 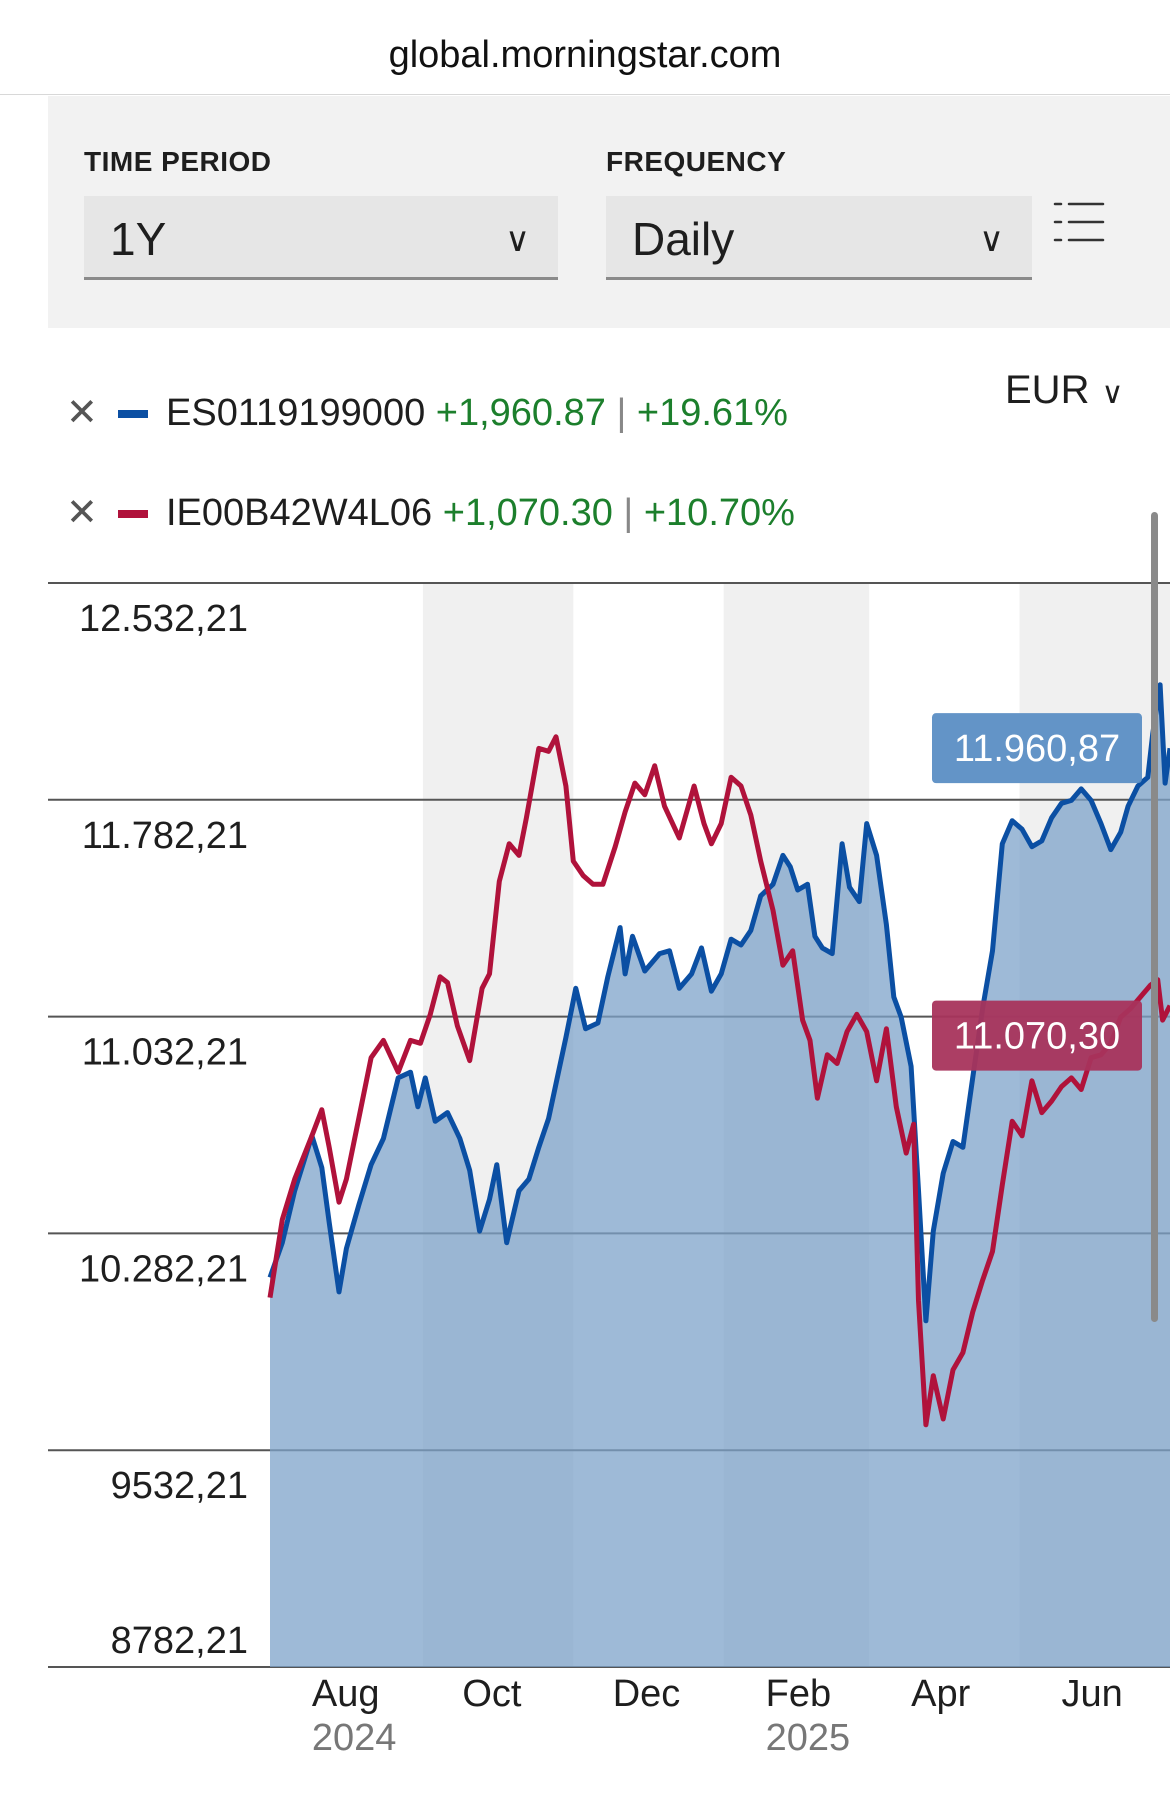 What do you see at coordinates (520, 413) in the screenshot?
I see `series-change: +1,960.87` at bounding box center [520, 413].